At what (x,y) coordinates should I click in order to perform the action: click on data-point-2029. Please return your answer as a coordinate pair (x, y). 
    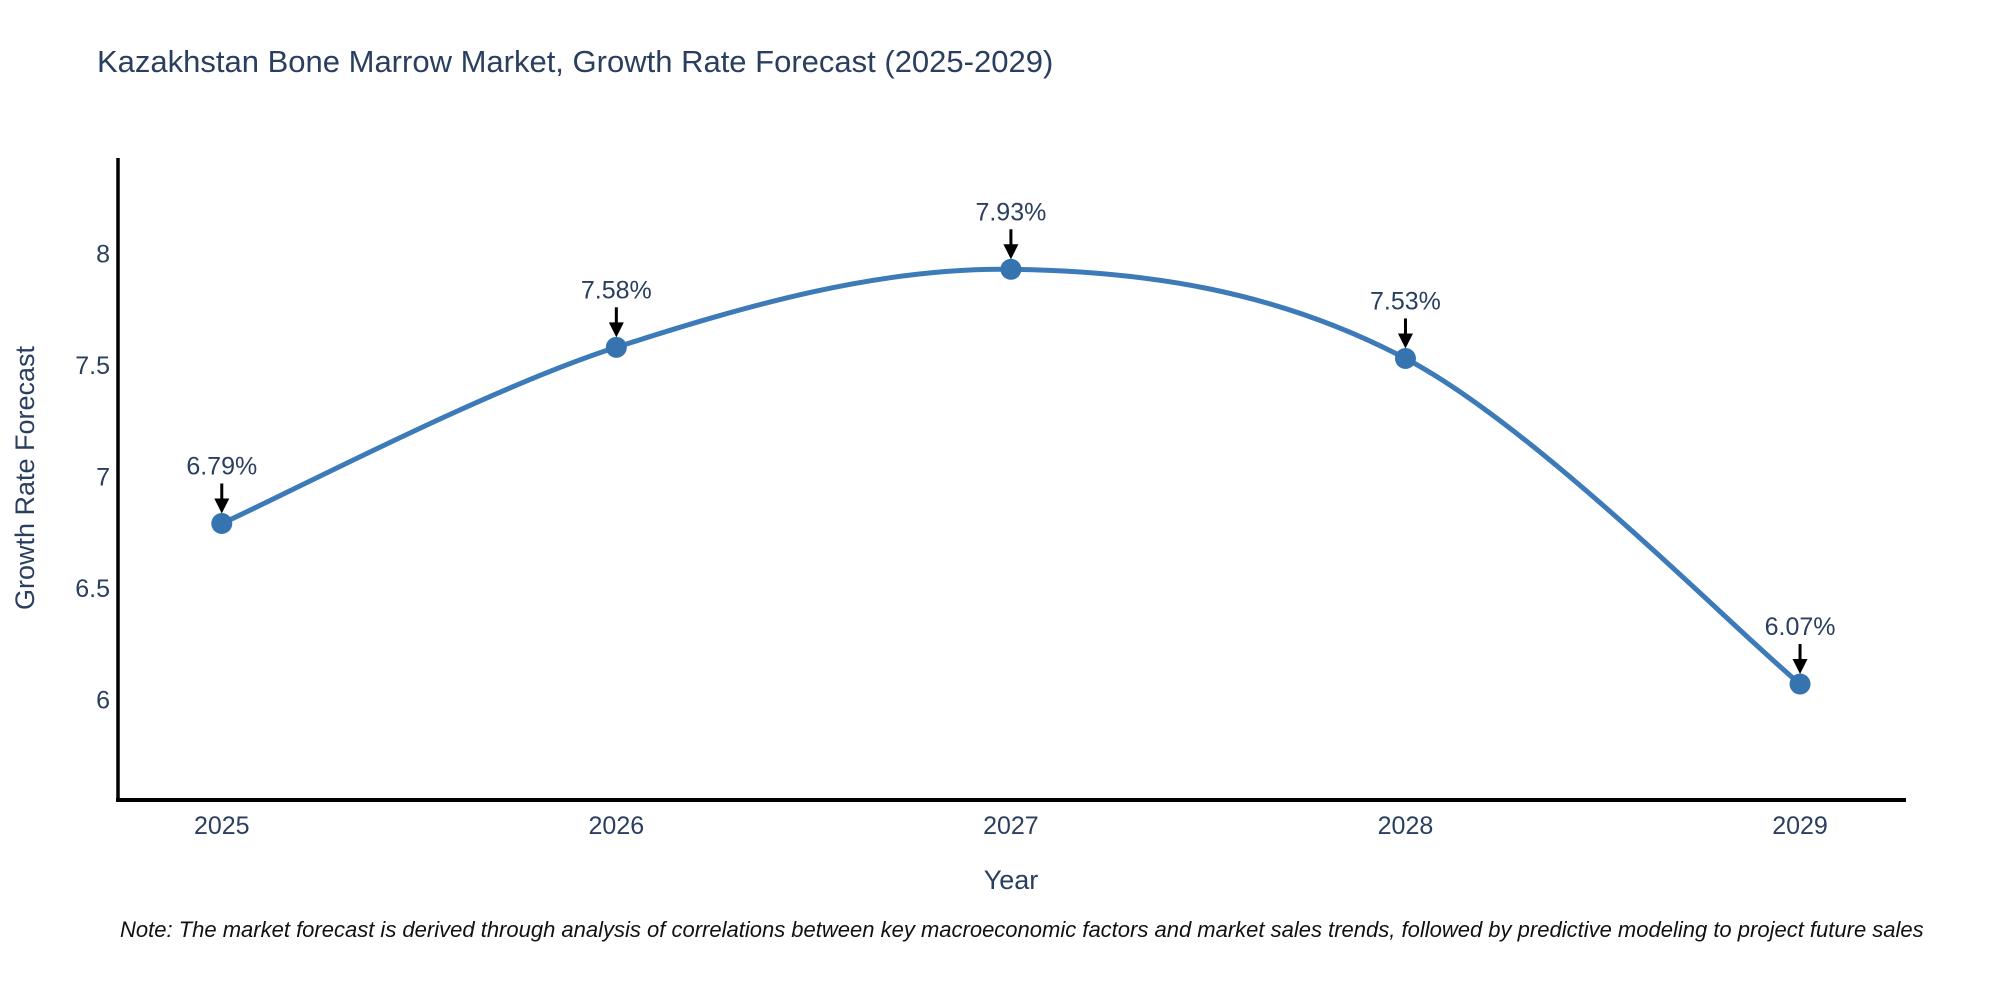
    Looking at the image, I should click on (1800, 684).